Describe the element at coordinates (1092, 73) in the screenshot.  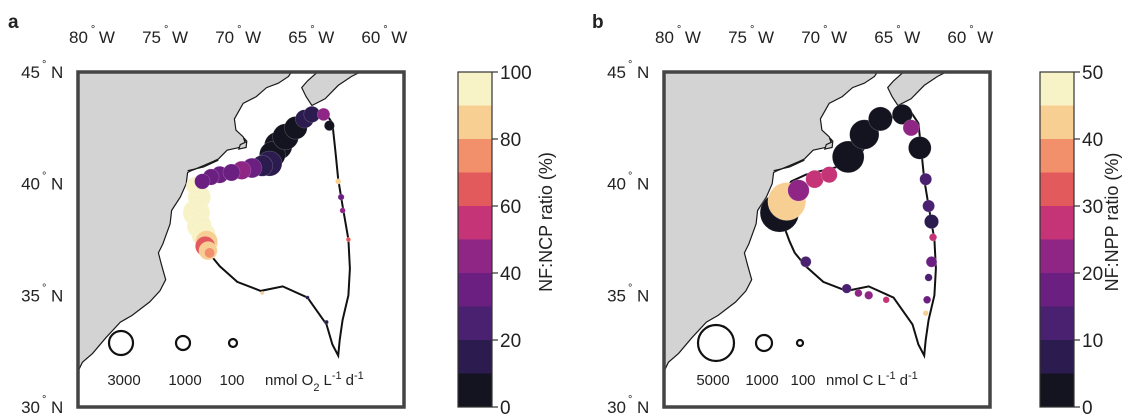
I see `colorbar-tick-label: 50` at that location.